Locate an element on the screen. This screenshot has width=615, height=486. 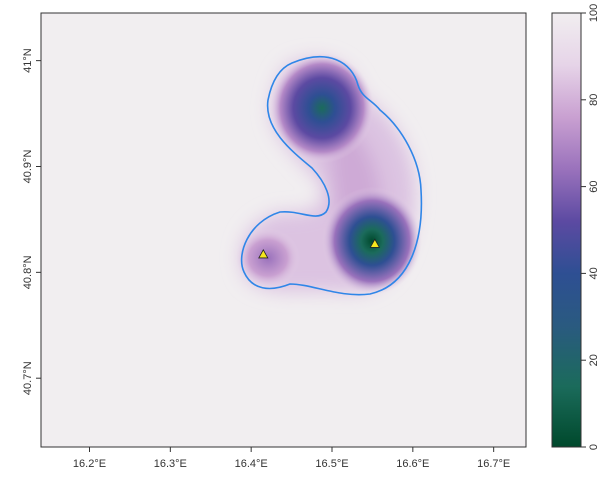
legend-tick-label: 100 is located at coordinates (594, 13).